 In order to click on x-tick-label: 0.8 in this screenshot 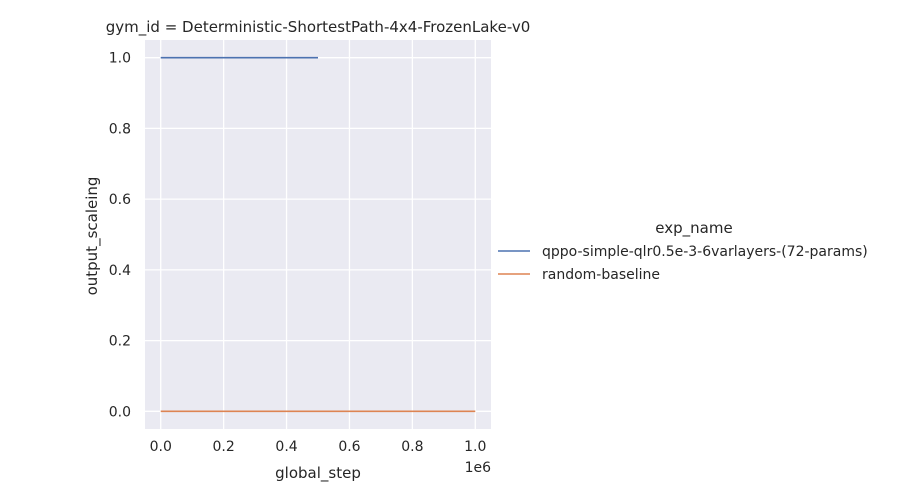, I will do `click(412, 447)`.